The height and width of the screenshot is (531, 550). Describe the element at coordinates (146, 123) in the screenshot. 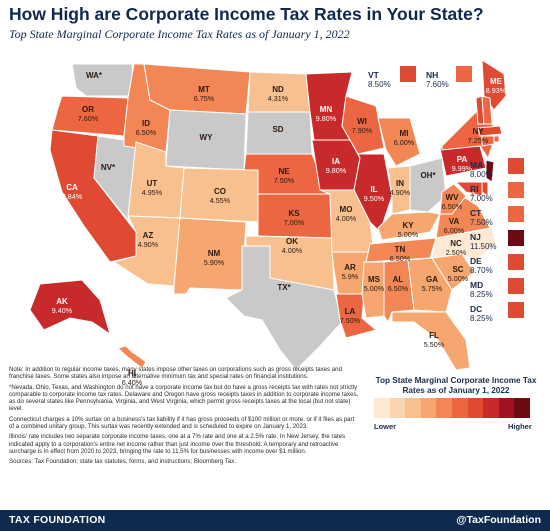

I see `state-abbr-id: ID` at that location.